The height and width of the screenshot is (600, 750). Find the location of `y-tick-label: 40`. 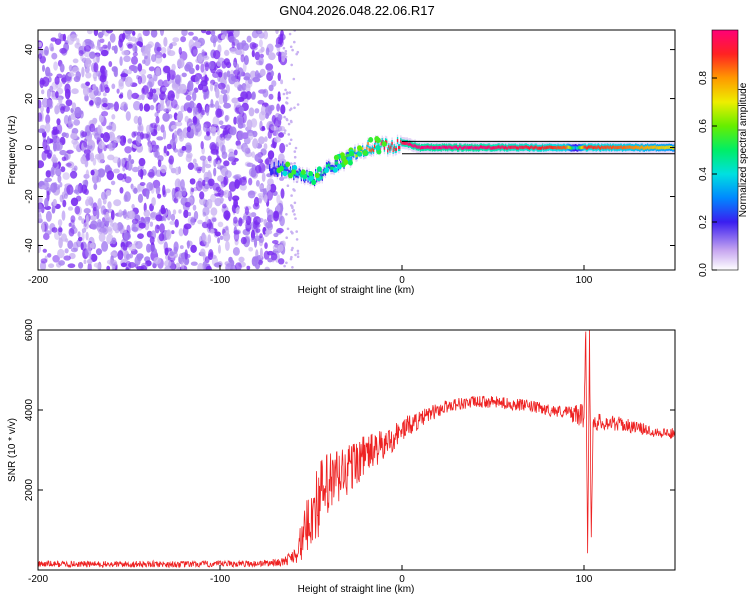

y-tick-label: 40 is located at coordinates (29, 50).